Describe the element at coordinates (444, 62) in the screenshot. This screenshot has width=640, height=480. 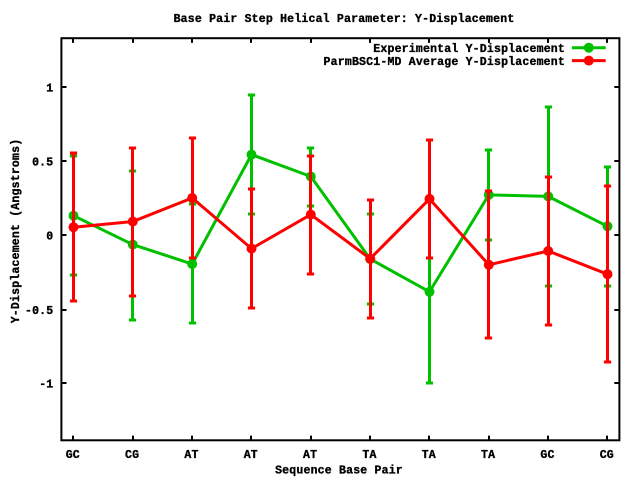
I see `svg-text:ParmBSC1-MD Average Y-Displace: ParmBSC1-MD Average Y-Displacement` at that location.